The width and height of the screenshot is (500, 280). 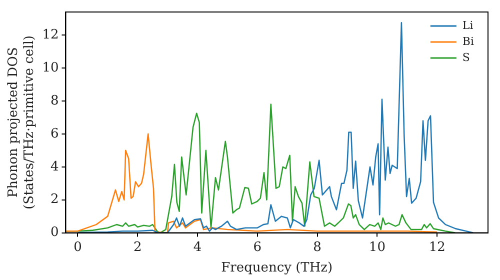 I want to click on legend-label: S, so click(x=466, y=57).